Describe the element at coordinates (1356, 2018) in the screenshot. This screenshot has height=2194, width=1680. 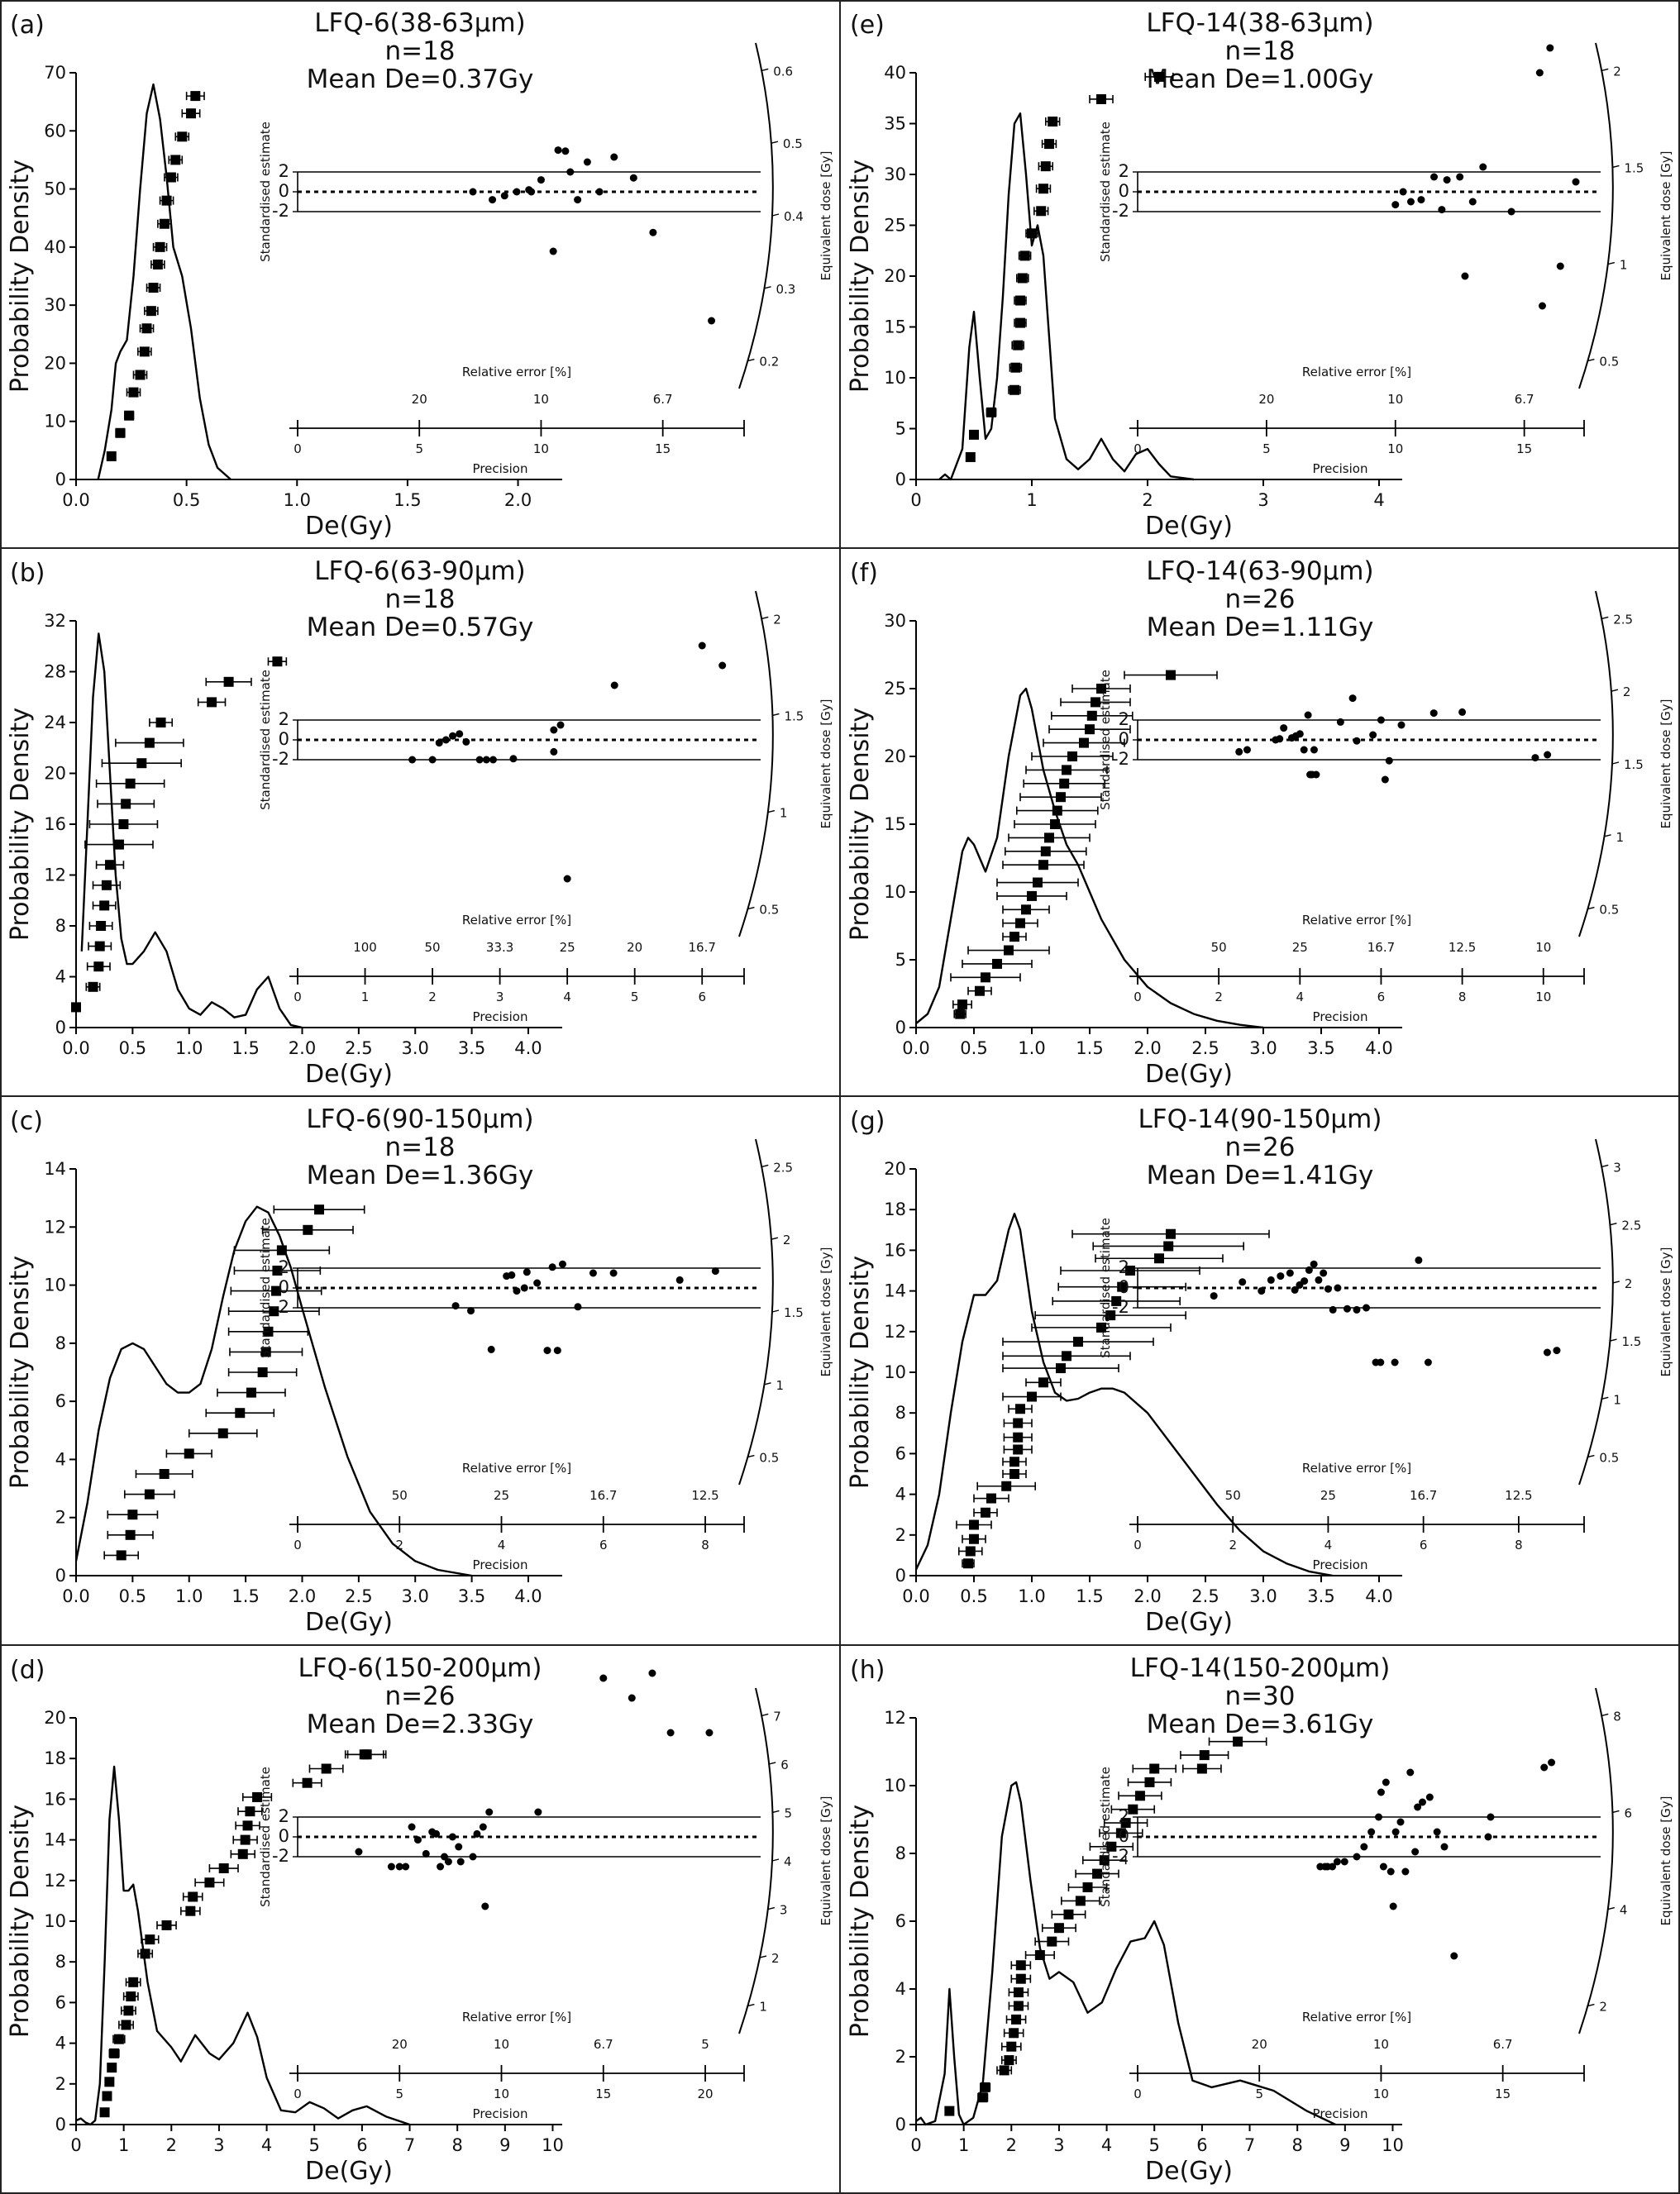
I see `radial-relerr-title: Relative error [%]` at that location.